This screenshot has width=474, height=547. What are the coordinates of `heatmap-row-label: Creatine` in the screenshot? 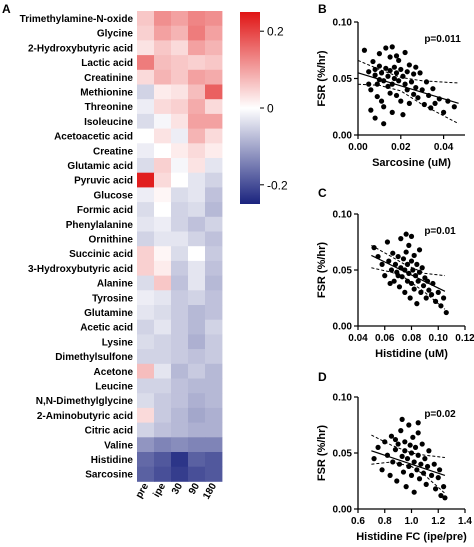 It's located at (113, 151).